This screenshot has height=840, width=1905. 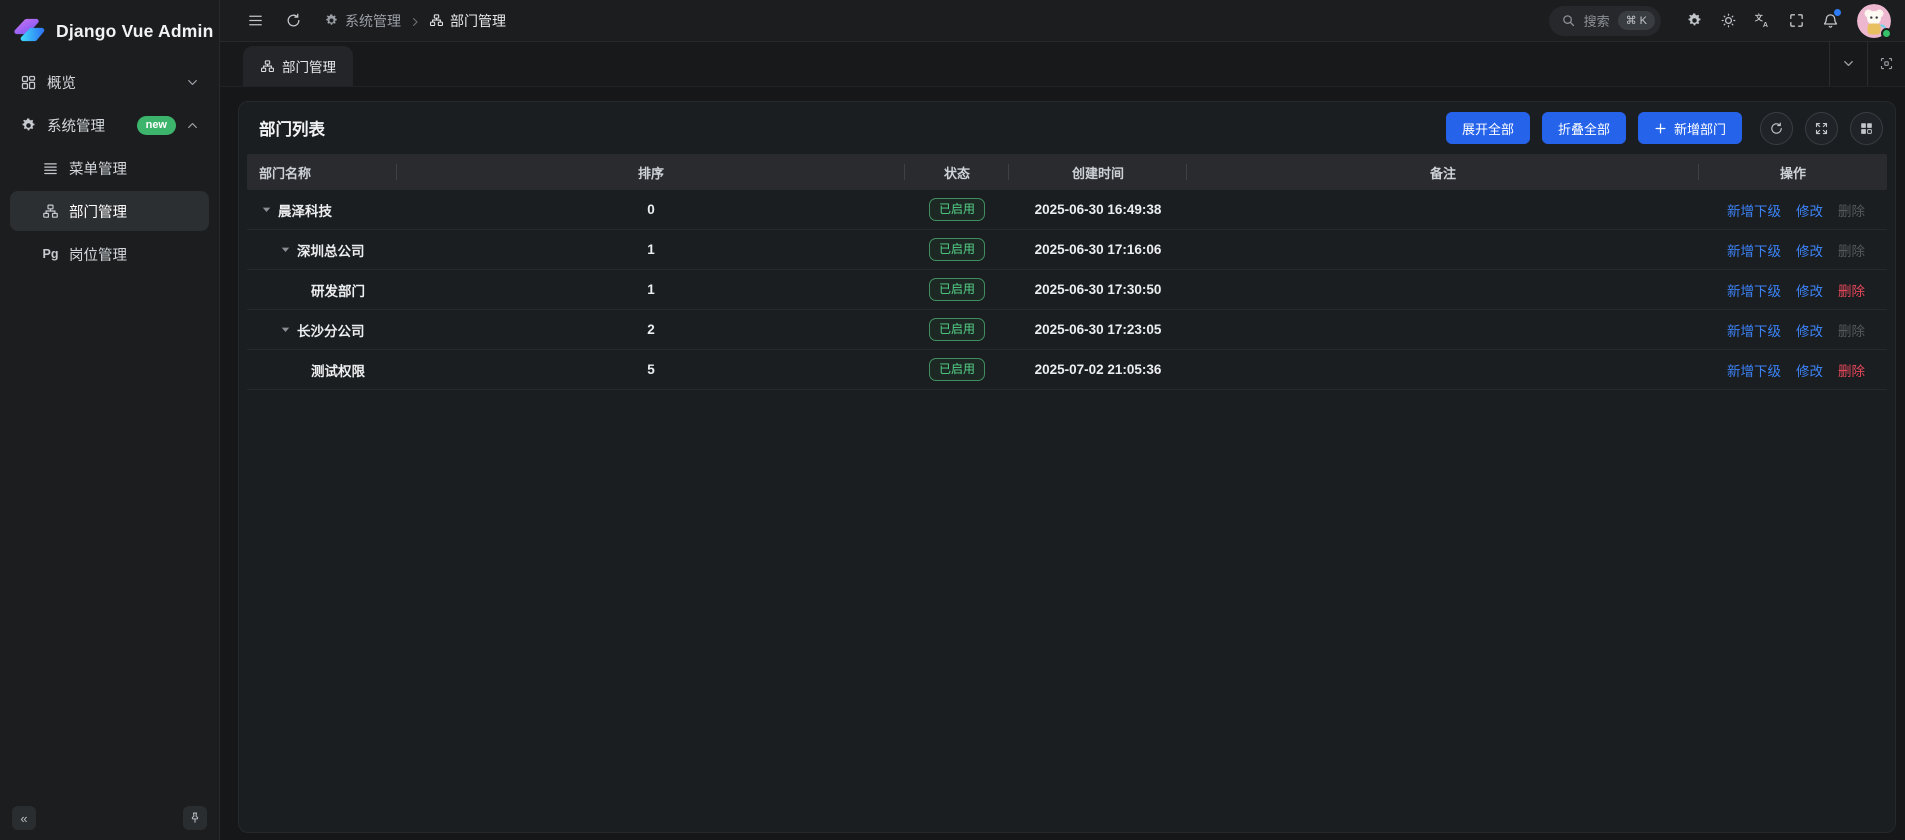 What do you see at coordinates (109, 211) in the screenshot?
I see `sidebar-item-dept-mgmt: 部门管理` at bounding box center [109, 211].